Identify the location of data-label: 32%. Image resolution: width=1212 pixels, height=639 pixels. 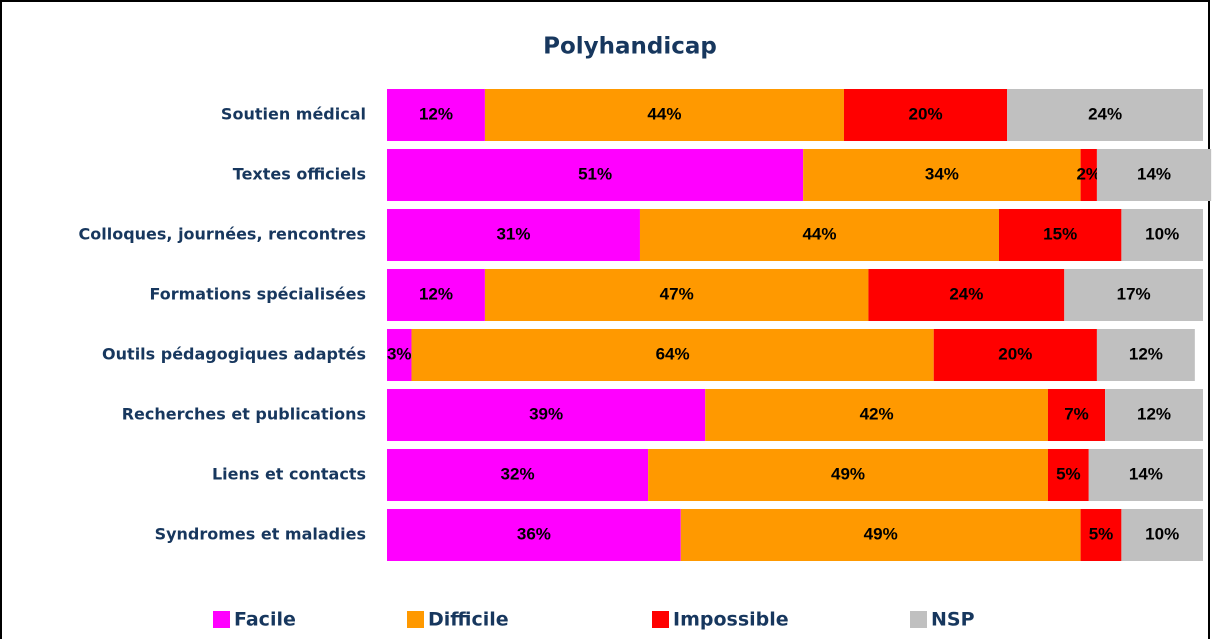
(518, 473).